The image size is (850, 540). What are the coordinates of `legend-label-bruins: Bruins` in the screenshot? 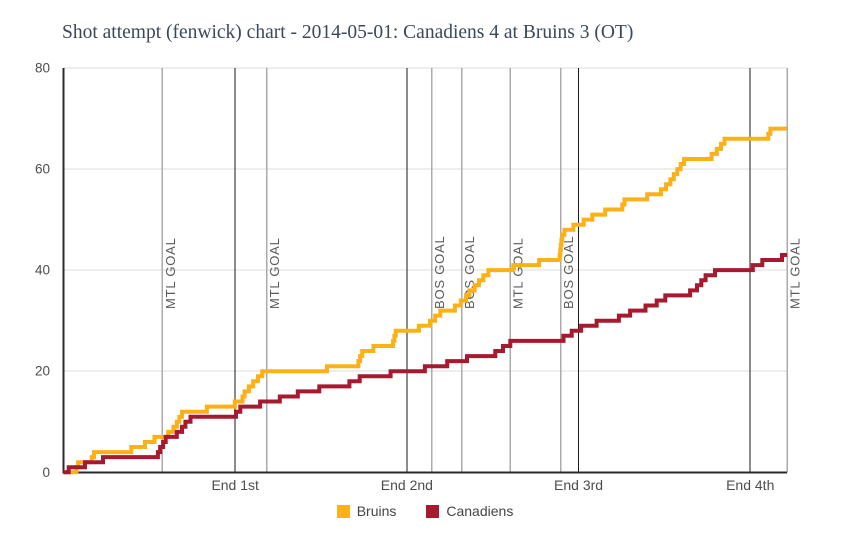 It's located at (376, 511).